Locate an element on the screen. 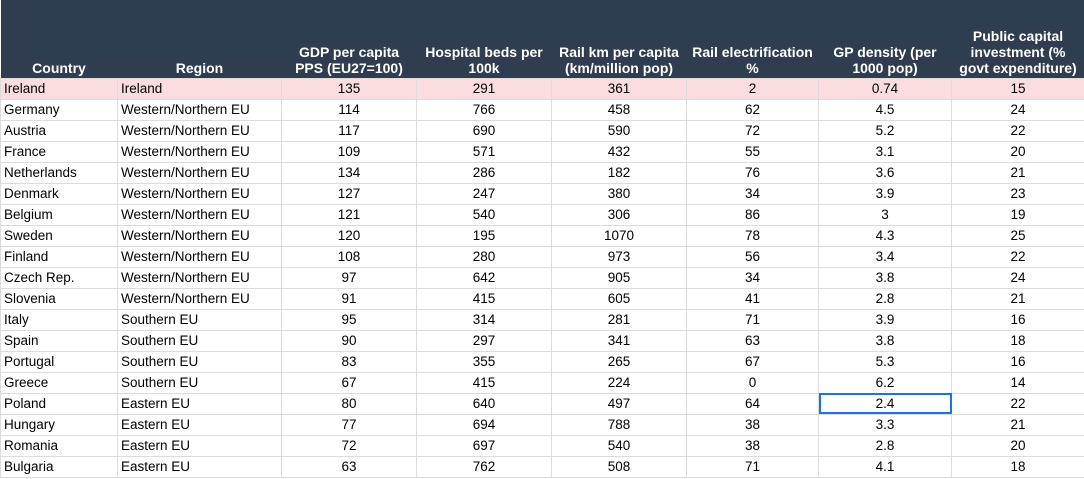  cell: 64 is located at coordinates (752, 403).